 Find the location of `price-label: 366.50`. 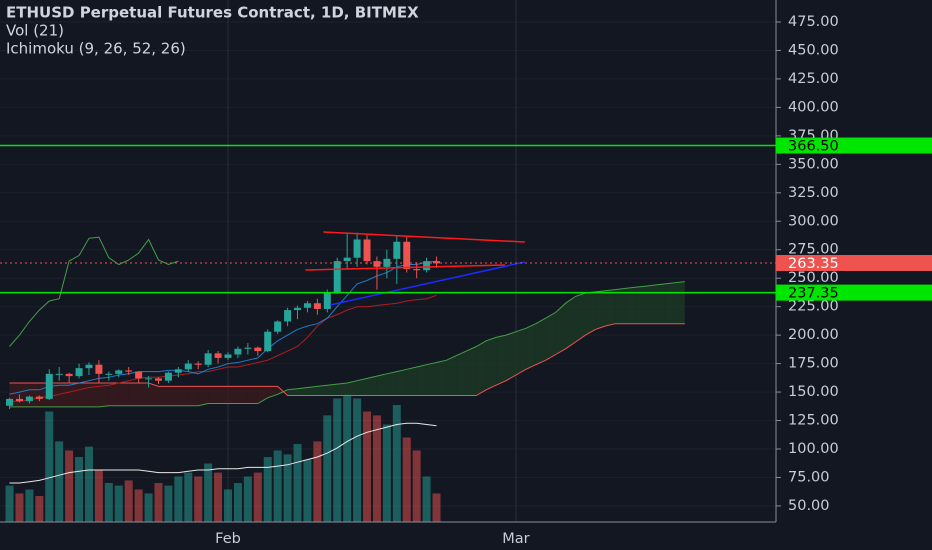

price-label: 366.50 is located at coordinates (813, 147).